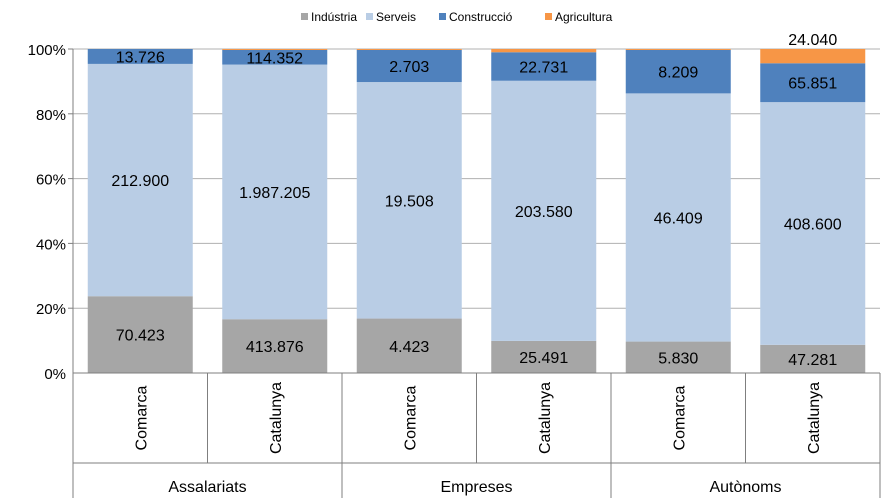  I want to click on data-label: 203.580, so click(544, 212).